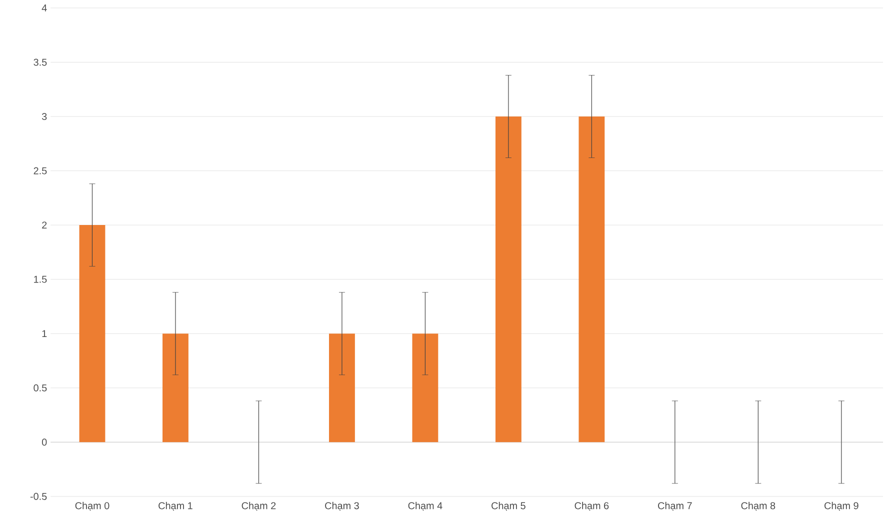 This screenshot has height=520, width=889. What do you see at coordinates (40, 170) in the screenshot?
I see `y-tick-label: 2.5` at bounding box center [40, 170].